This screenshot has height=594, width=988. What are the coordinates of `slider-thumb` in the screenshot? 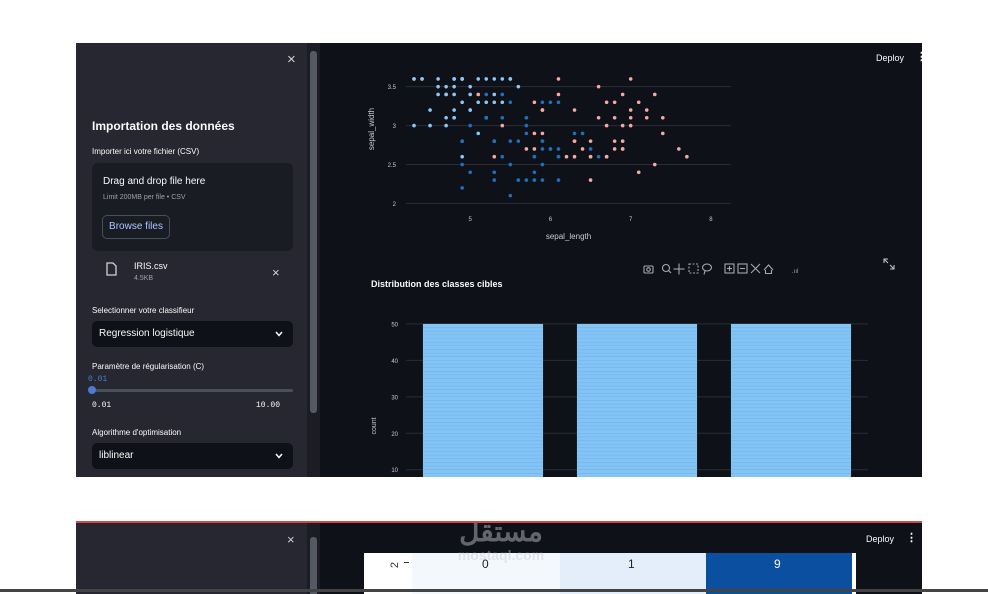 It's located at (92, 390).